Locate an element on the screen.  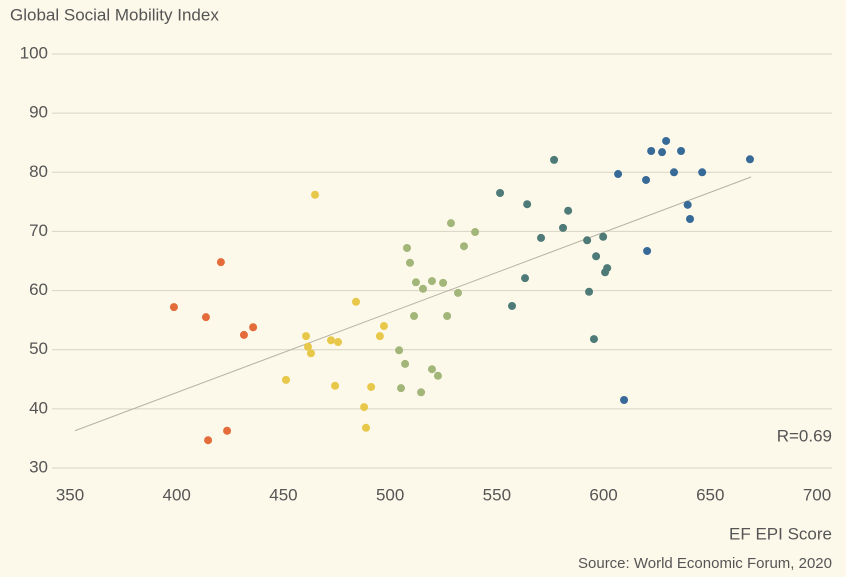
y-tick-label: 50 is located at coordinates (38, 348).